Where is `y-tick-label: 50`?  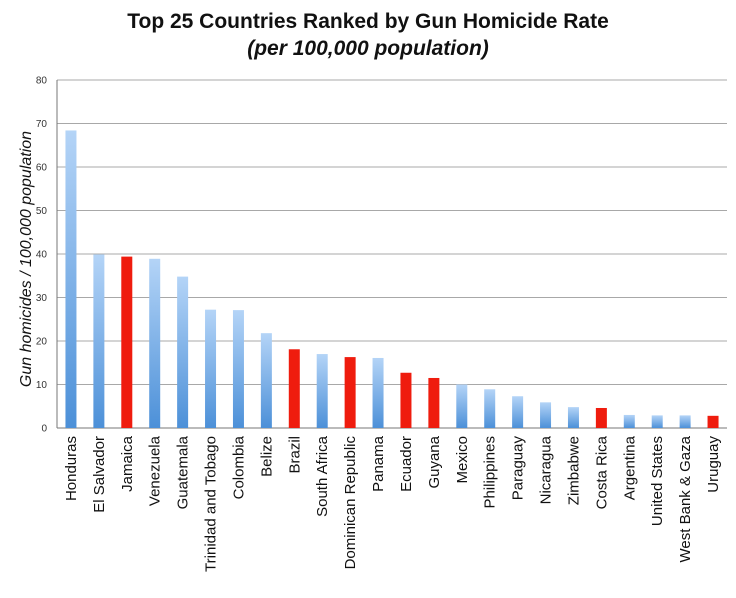 y-tick-label: 50 is located at coordinates (42, 211).